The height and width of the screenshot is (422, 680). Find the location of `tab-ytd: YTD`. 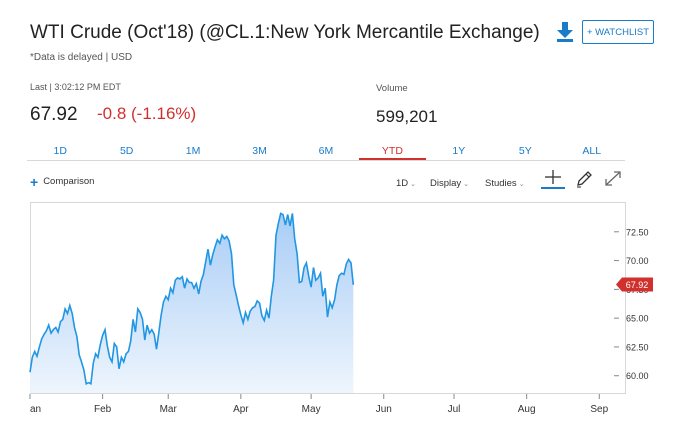

tab-ytd: YTD is located at coordinates (392, 151).